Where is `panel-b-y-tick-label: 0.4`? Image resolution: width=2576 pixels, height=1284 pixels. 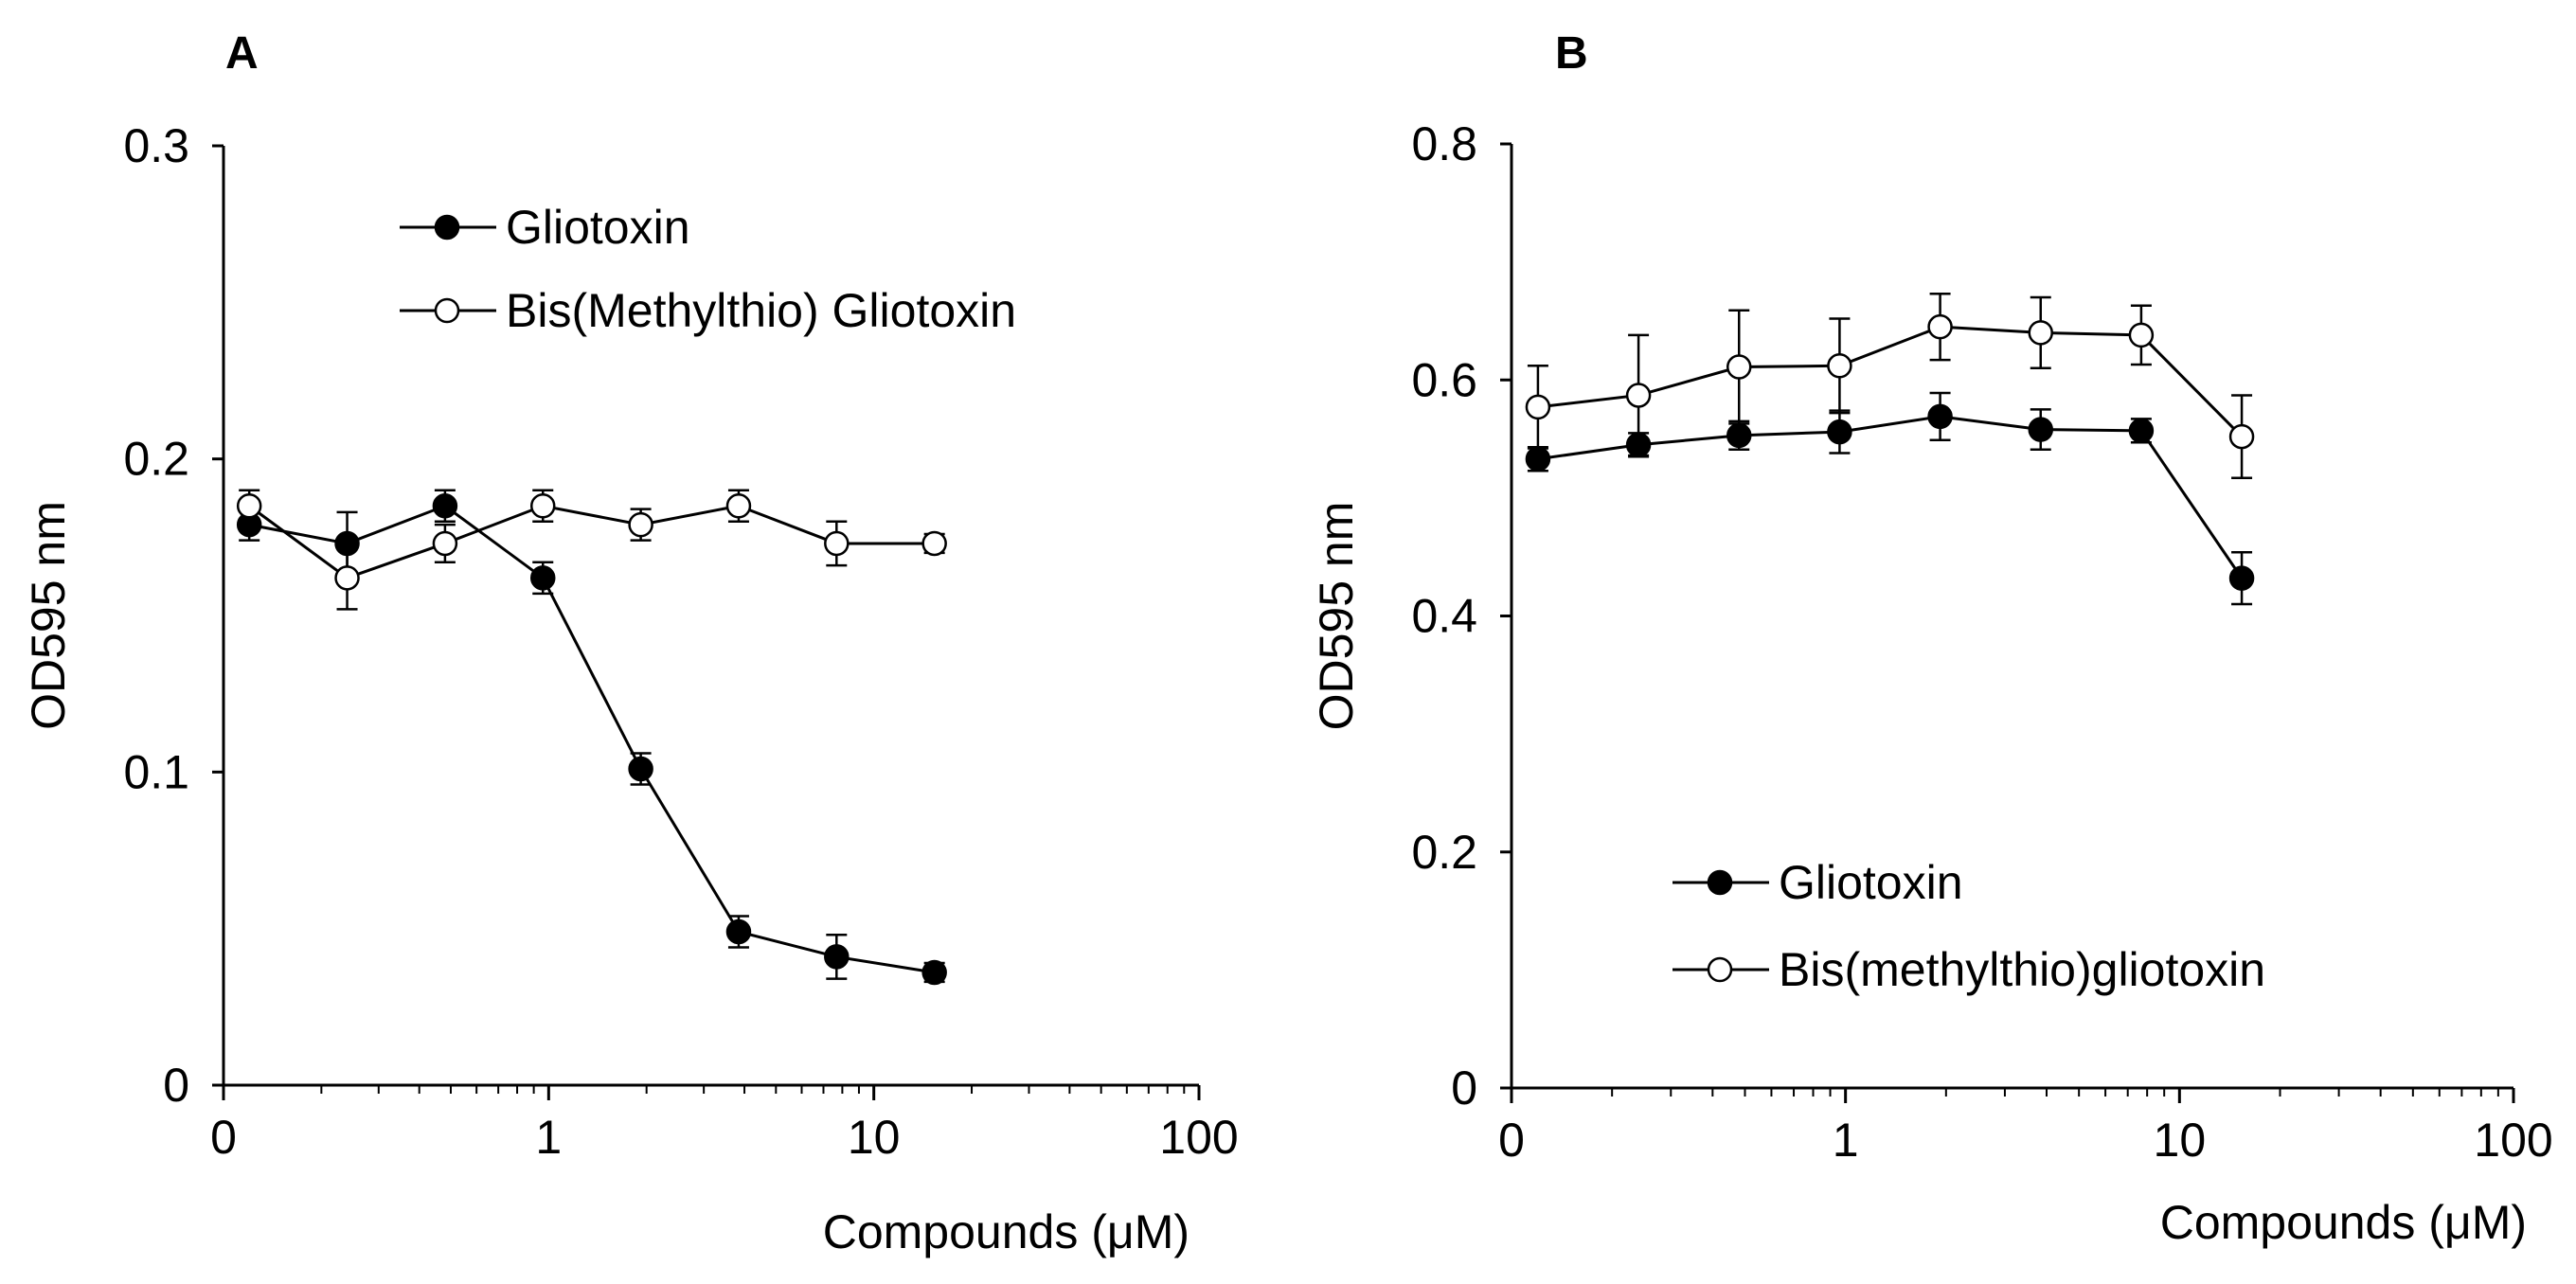 panel-b-y-tick-label: 0.4 is located at coordinates (1444, 616).